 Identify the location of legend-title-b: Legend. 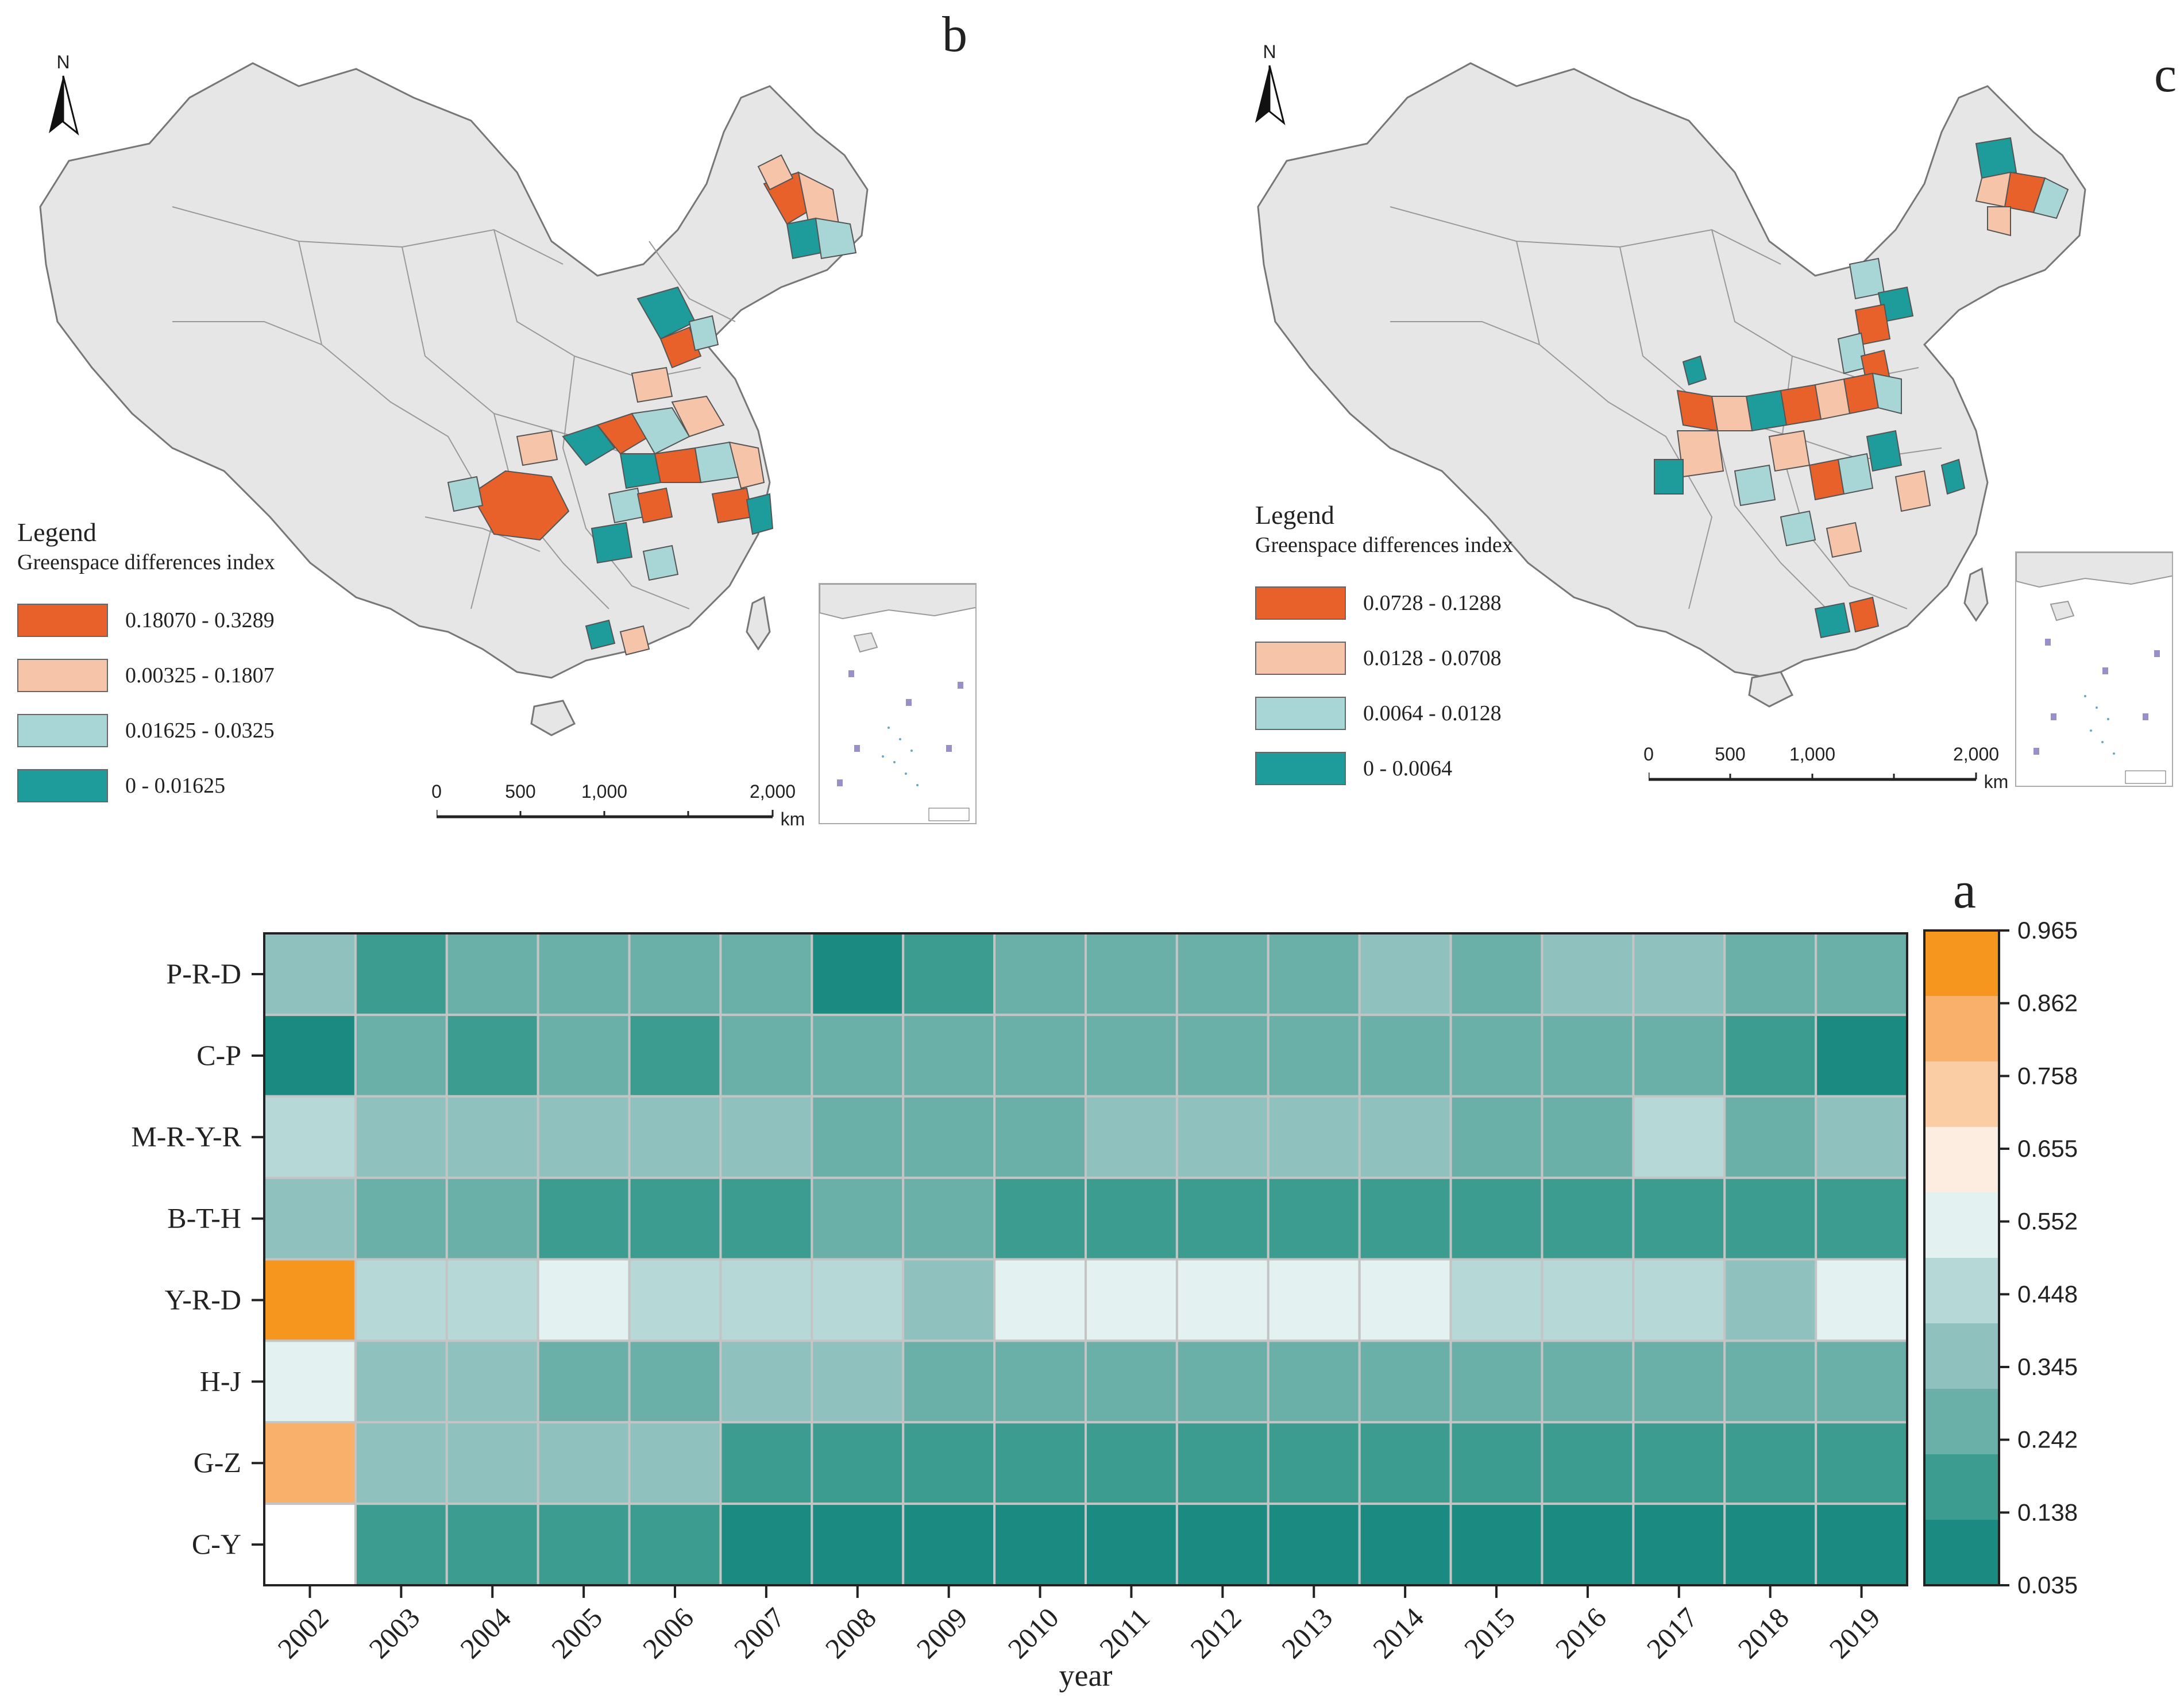
(57, 533).